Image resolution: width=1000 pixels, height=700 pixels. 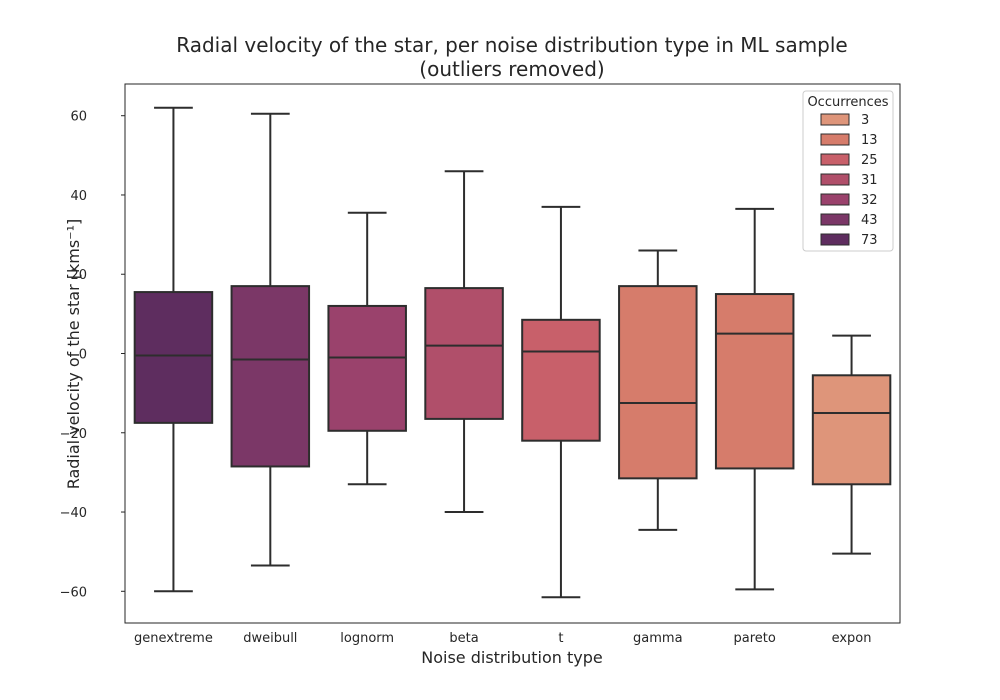 I want to click on x-tick-label: gamma, so click(x=658, y=638).